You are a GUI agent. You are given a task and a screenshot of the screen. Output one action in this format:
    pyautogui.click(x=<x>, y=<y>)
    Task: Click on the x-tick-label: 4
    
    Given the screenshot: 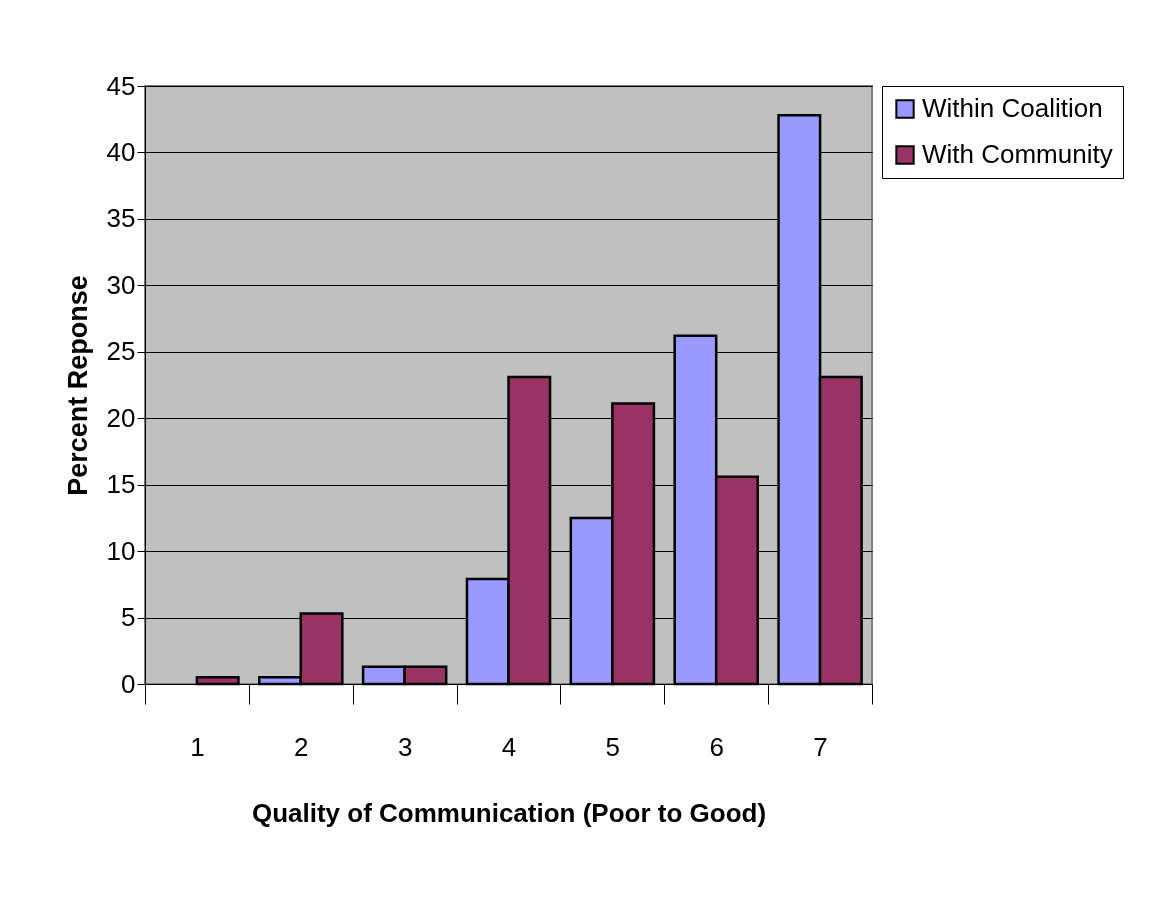 What is the action you would take?
    pyautogui.click(x=509, y=746)
    